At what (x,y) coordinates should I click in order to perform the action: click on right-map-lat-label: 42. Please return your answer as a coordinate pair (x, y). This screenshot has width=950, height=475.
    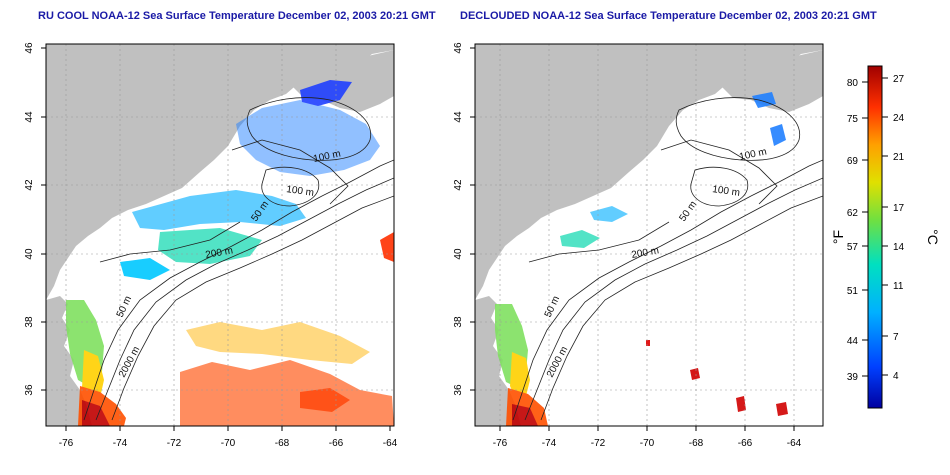
    Looking at the image, I should click on (458, 185).